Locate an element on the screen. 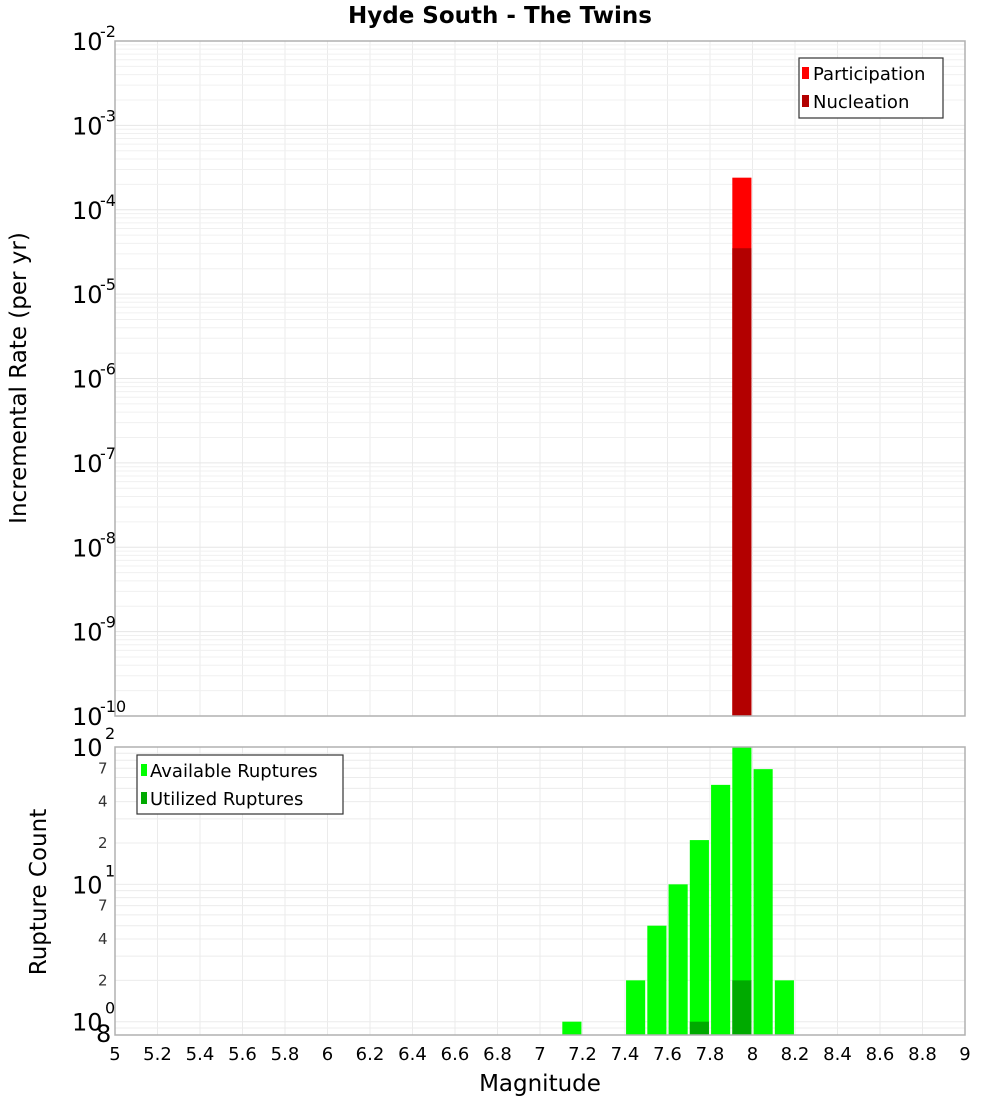  x-tick-label: 7.4 is located at coordinates (625, 1054).